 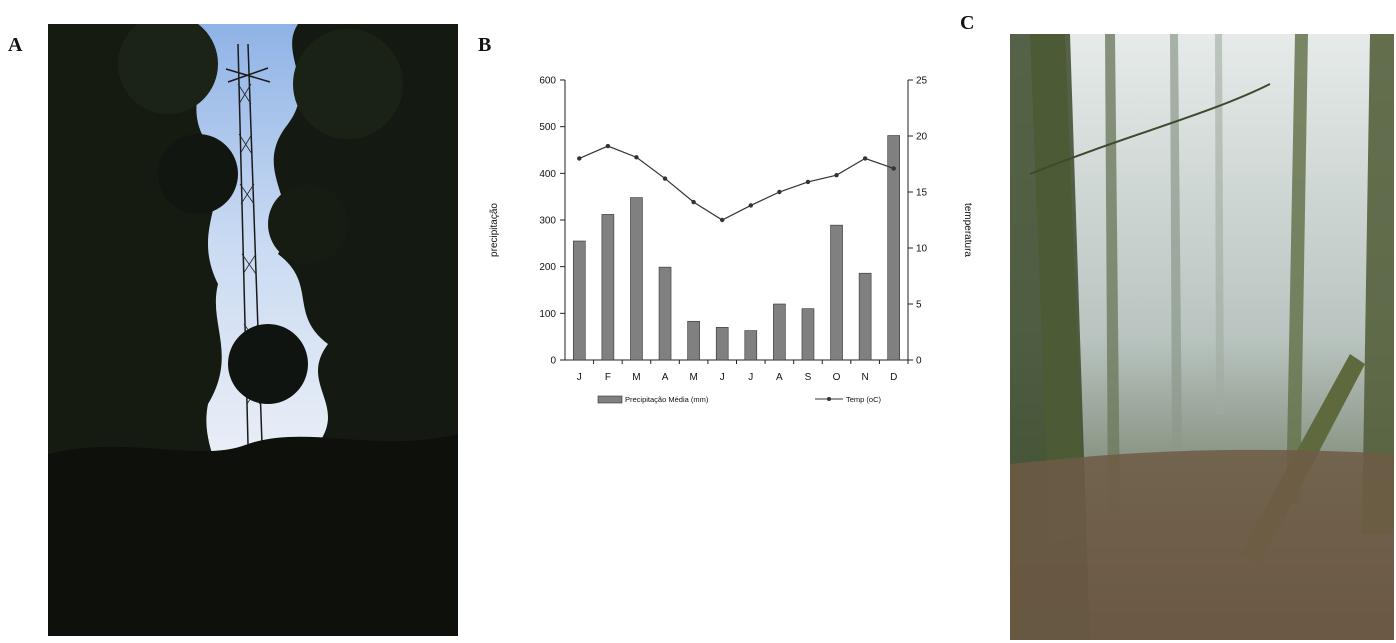 What do you see at coordinates (739, 399) in the screenshot?
I see `legend: Precipitação Média (mm) Temp (oC)` at bounding box center [739, 399].